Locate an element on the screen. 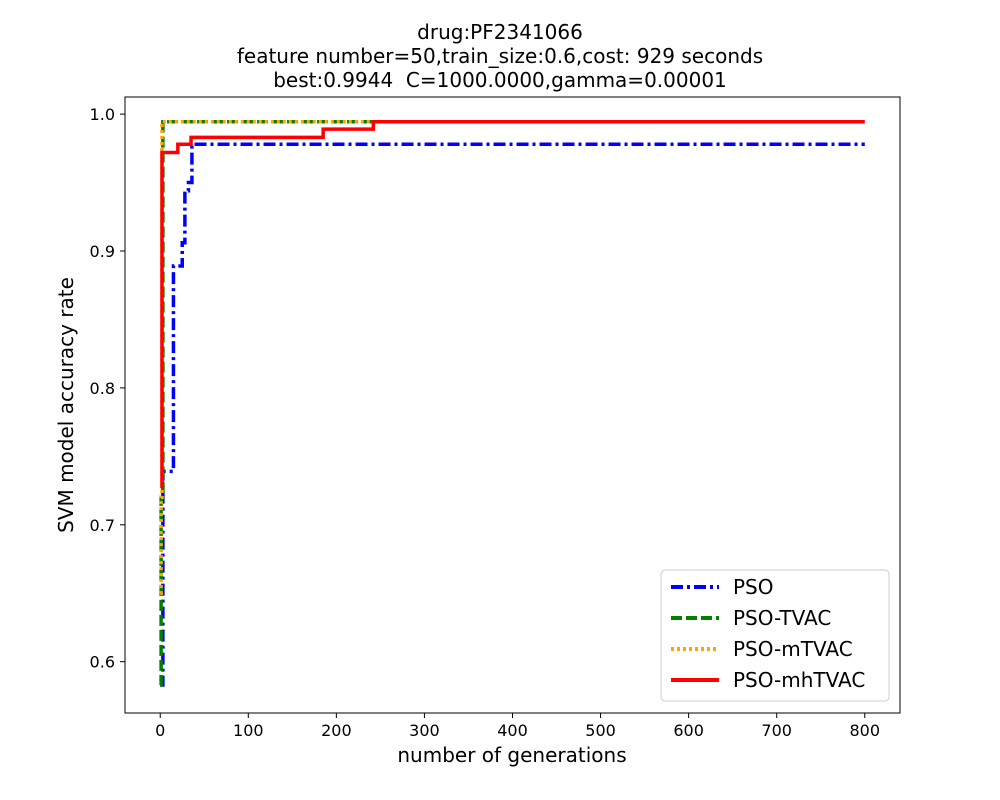  y-tick-label: 0.9 is located at coordinates (102, 251).